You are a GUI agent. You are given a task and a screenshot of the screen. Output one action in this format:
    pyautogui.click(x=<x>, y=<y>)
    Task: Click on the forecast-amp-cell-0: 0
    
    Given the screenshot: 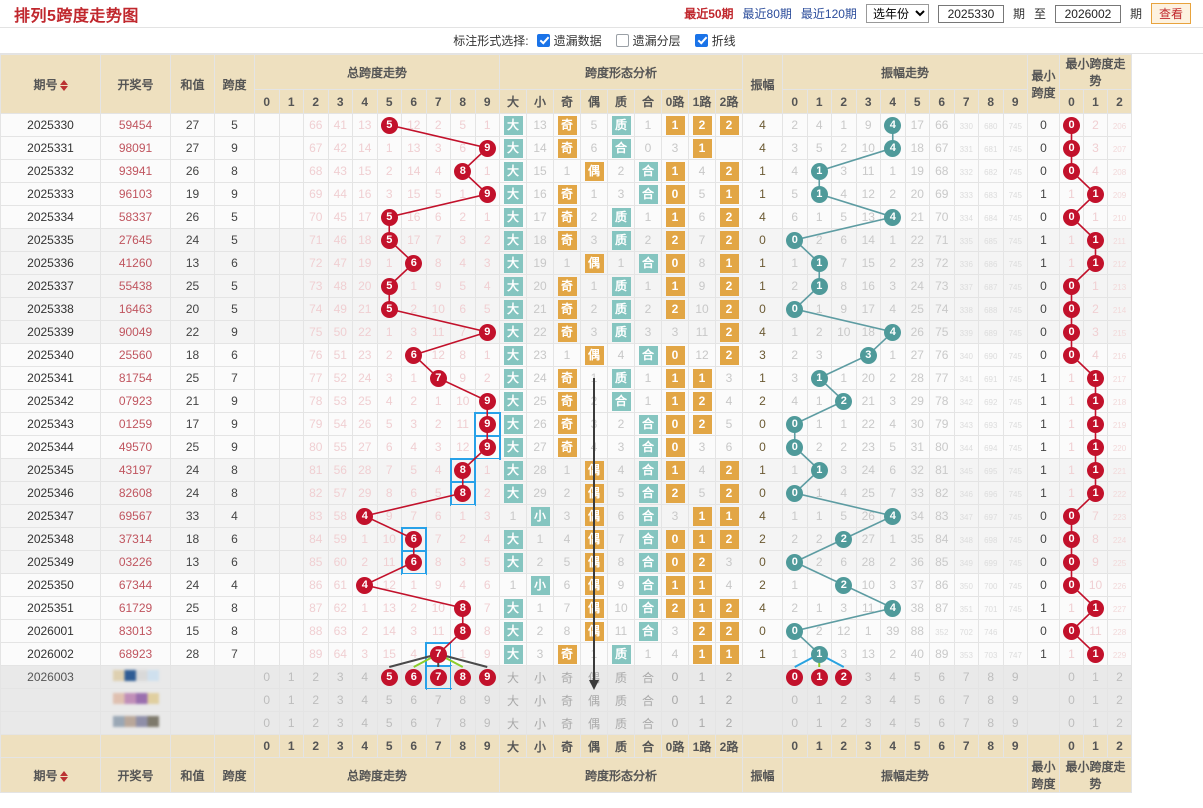 What is the action you would take?
    pyautogui.click(x=795, y=677)
    